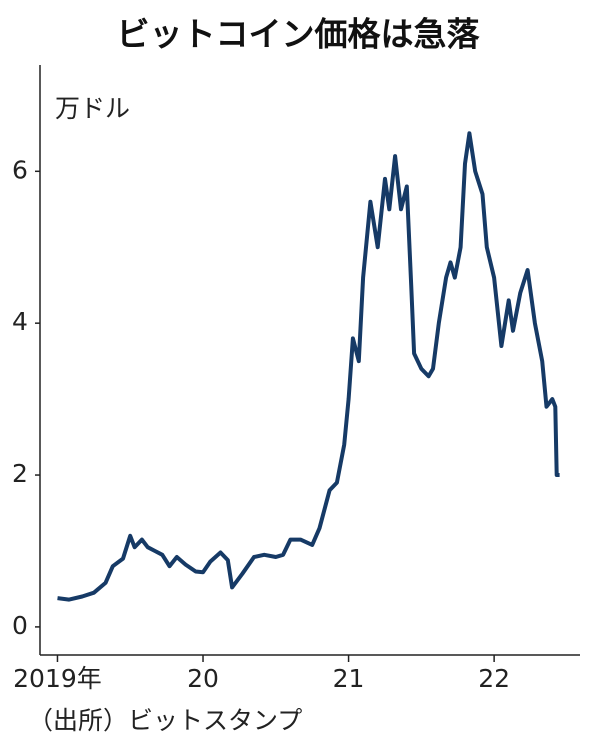 This screenshot has height=756, width=596. What do you see at coordinates (20, 321) in the screenshot?
I see `y-tick-label: 4` at bounding box center [20, 321].